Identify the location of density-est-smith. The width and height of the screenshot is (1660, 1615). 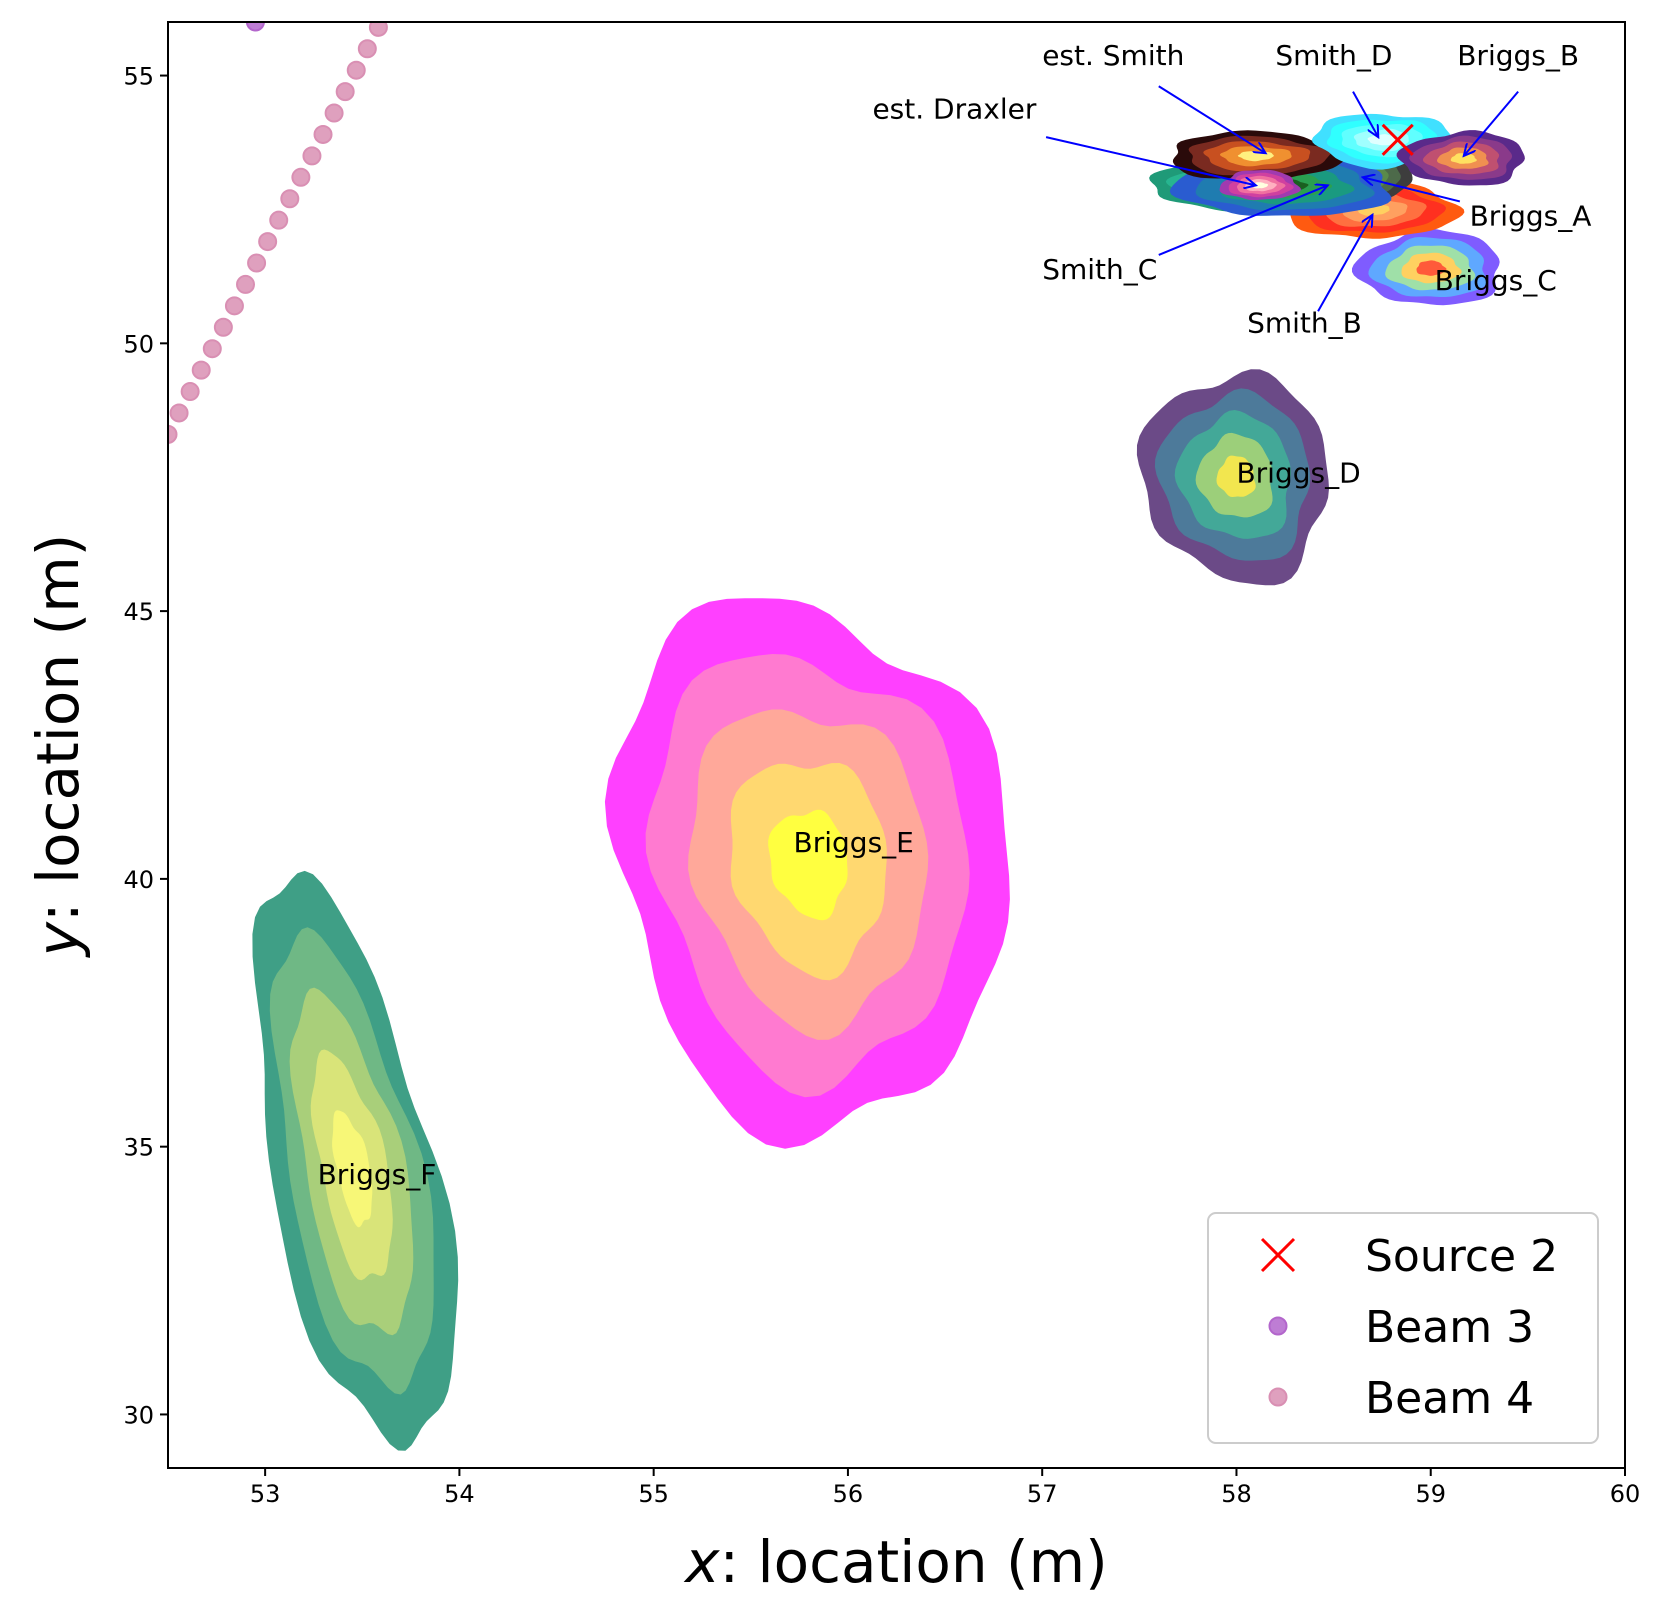
(1262, 155).